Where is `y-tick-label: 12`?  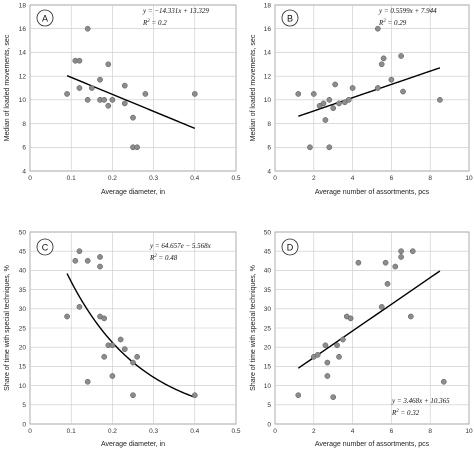
y-tick-label: 12 is located at coordinates (23, 76).